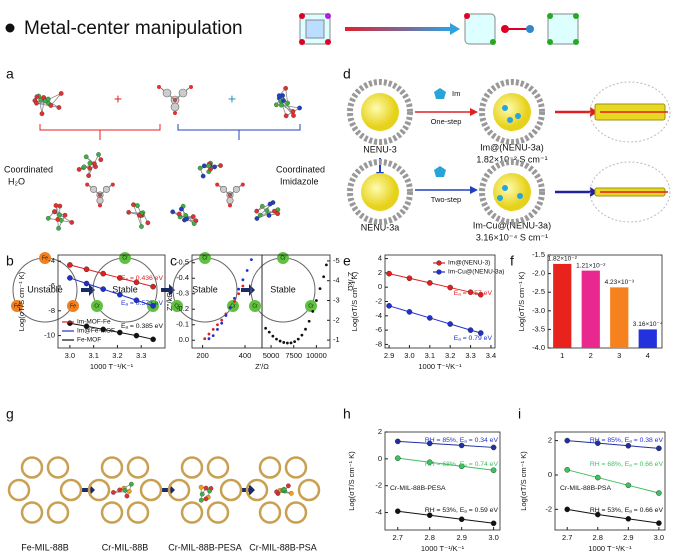 The image size is (675, 554). Describe the element at coordinates (378, 343) in the screenshot. I see `y-tick-label: -8` at that location.